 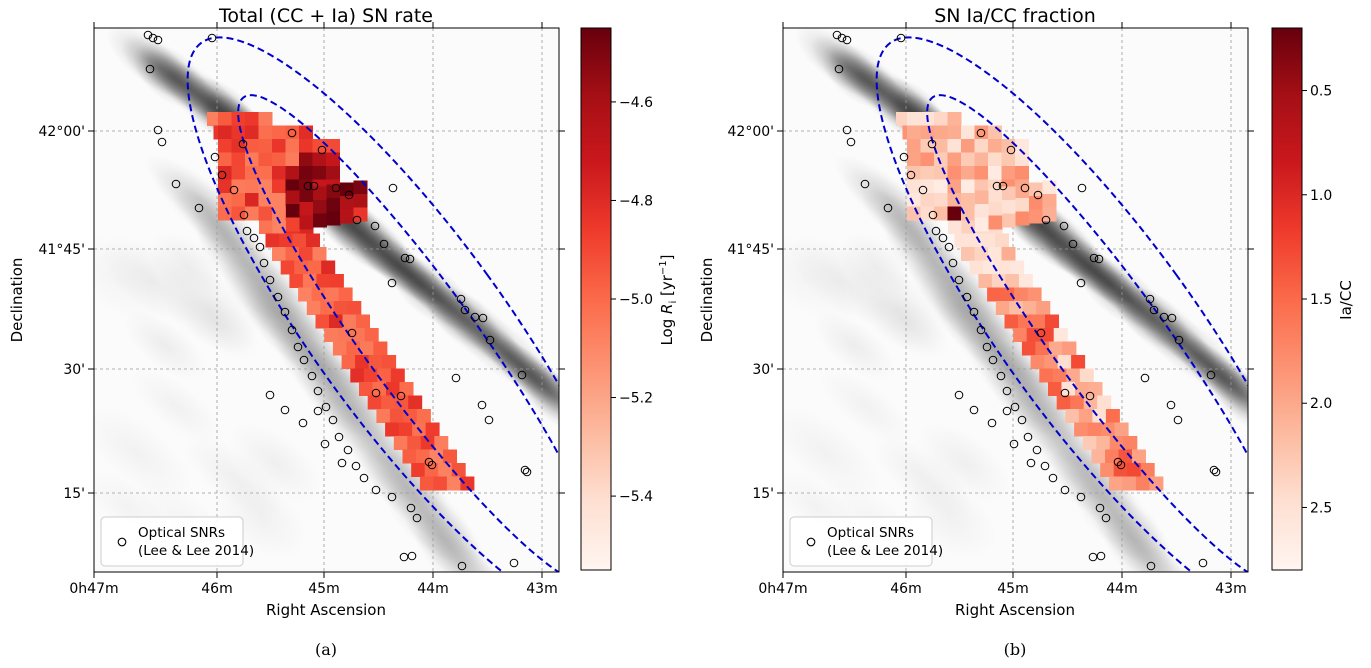 What do you see at coordinates (62, 250) in the screenshot?
I see `y-tick-label: 41°45'` at bounding box center [62, 250].